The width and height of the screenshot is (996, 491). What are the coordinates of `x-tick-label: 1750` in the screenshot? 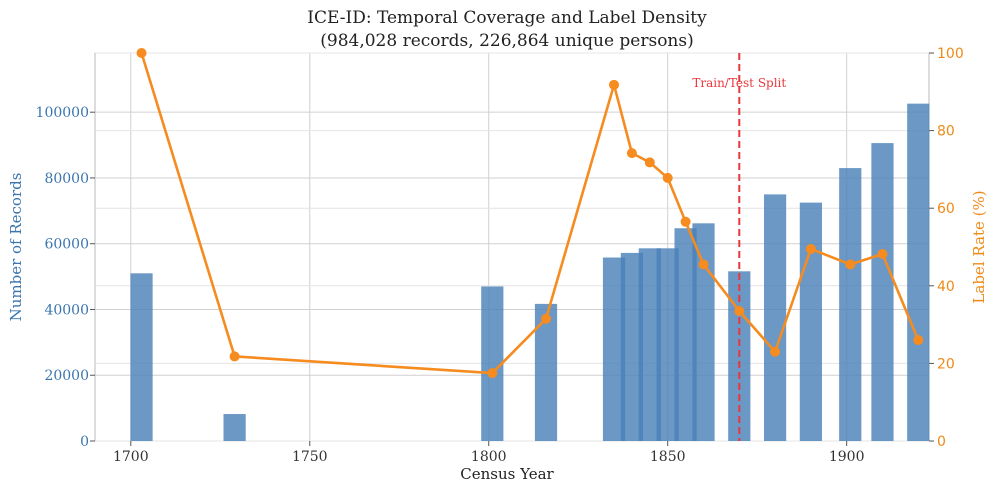 It's located at (310, 457).